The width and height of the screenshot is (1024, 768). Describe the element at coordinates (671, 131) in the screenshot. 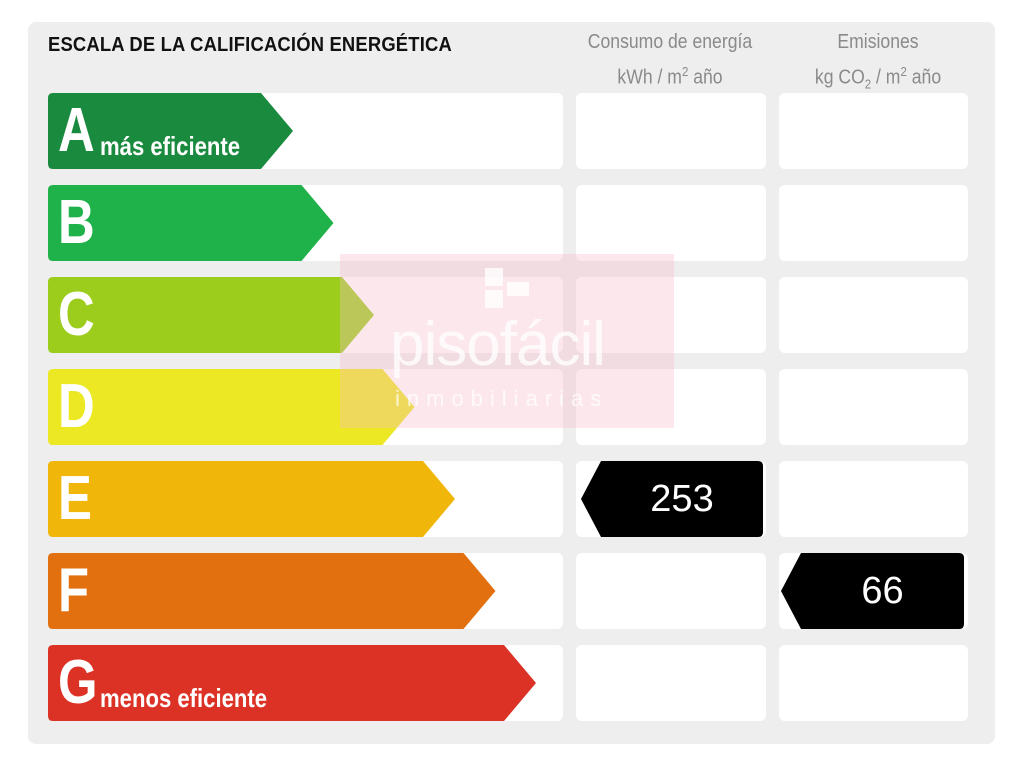

I see `cell-consumo-a` at that location.